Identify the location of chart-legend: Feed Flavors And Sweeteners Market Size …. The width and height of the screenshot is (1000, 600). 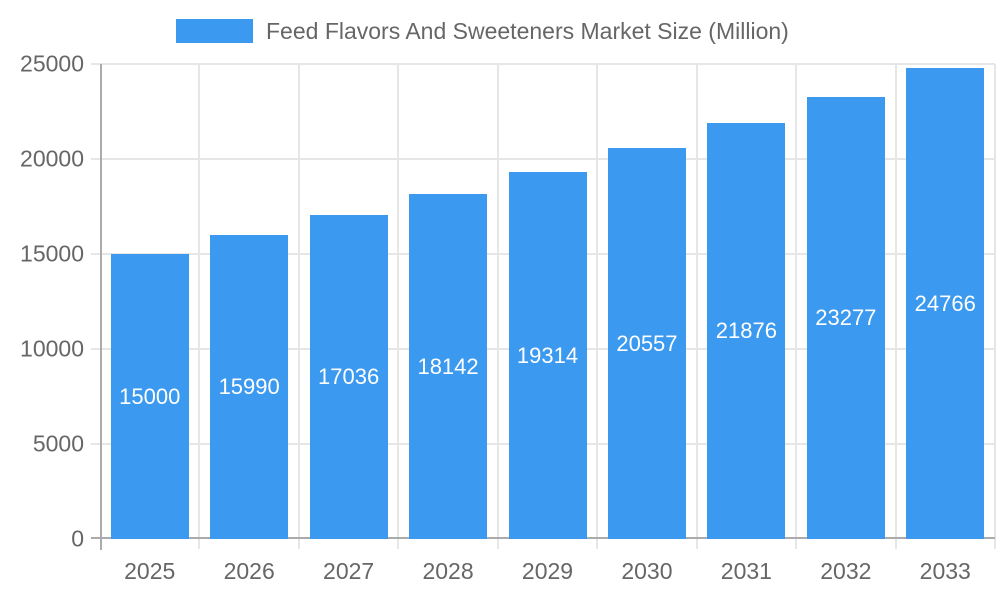
(482, 31).